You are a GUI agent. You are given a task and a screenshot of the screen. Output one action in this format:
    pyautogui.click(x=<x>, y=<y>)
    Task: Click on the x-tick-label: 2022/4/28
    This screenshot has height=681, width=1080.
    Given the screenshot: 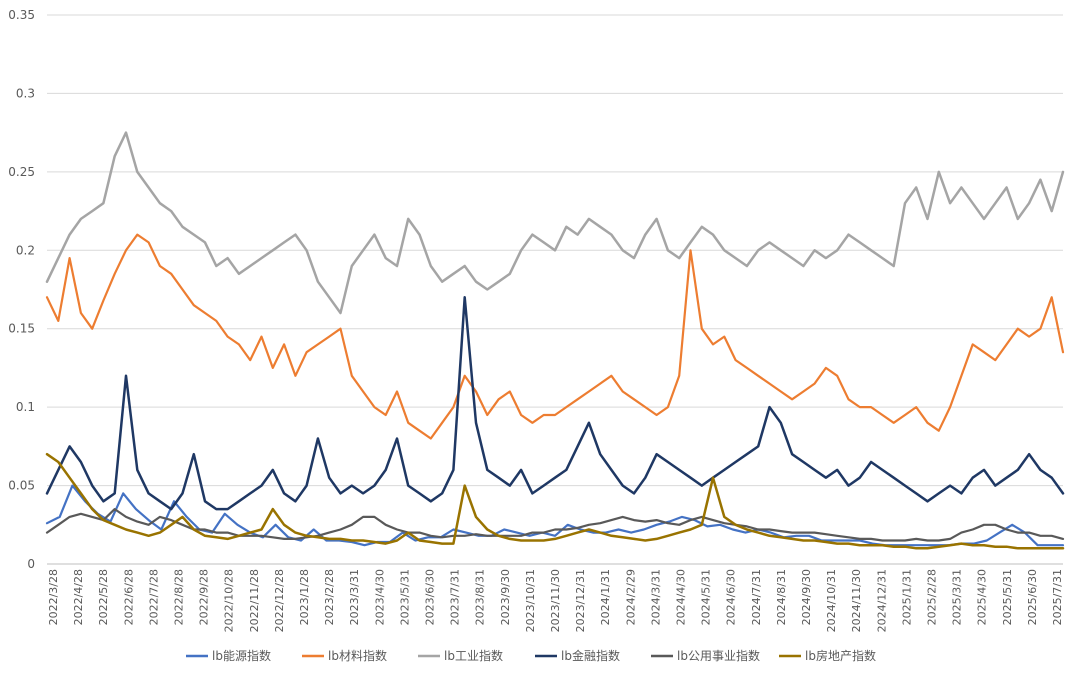 What is the action you would take?
    pyautogui.click(x=78, y=597)
    